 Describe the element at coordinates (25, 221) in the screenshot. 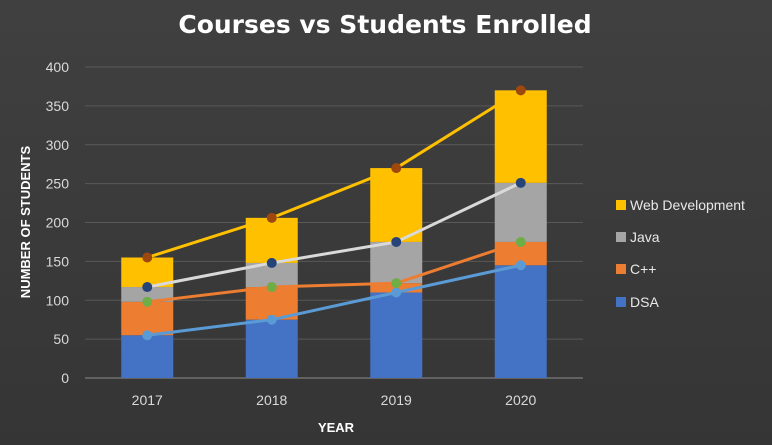

I see `y-axis-label: NUMBER OF STUDENTS` at that location.